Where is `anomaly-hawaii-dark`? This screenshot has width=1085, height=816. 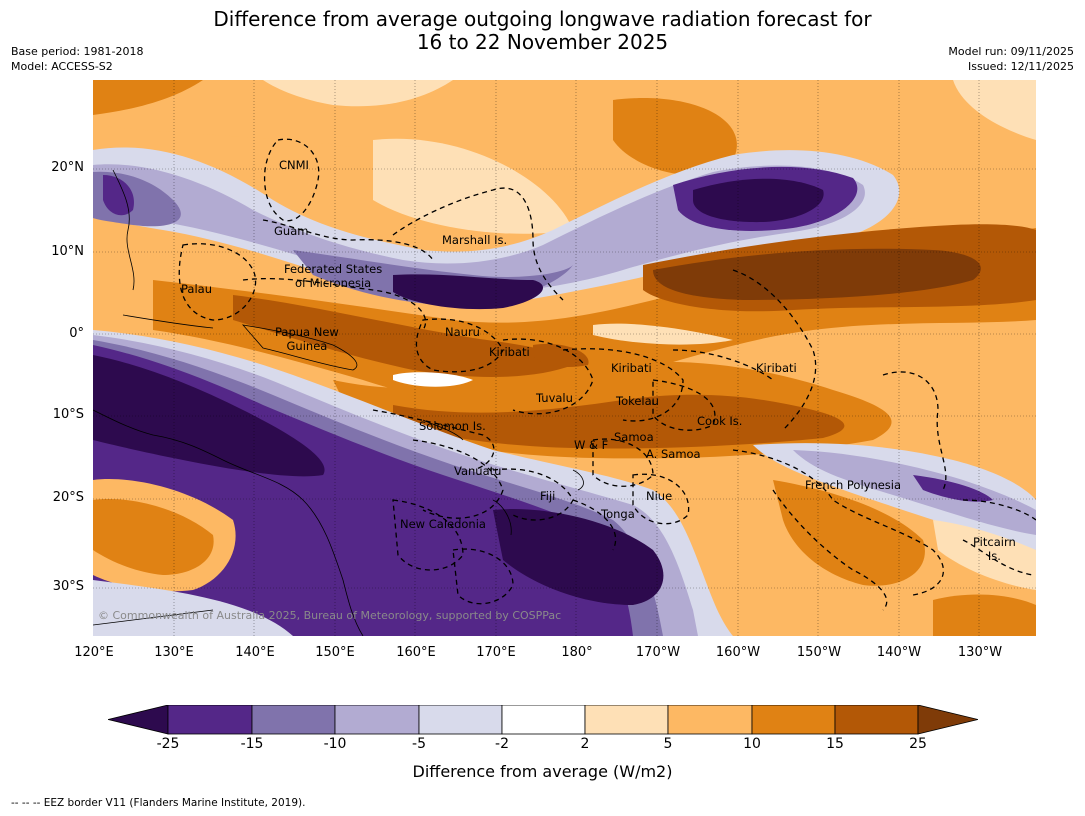 anomaly-hawaii-dark is located at coordinates (758, 200).